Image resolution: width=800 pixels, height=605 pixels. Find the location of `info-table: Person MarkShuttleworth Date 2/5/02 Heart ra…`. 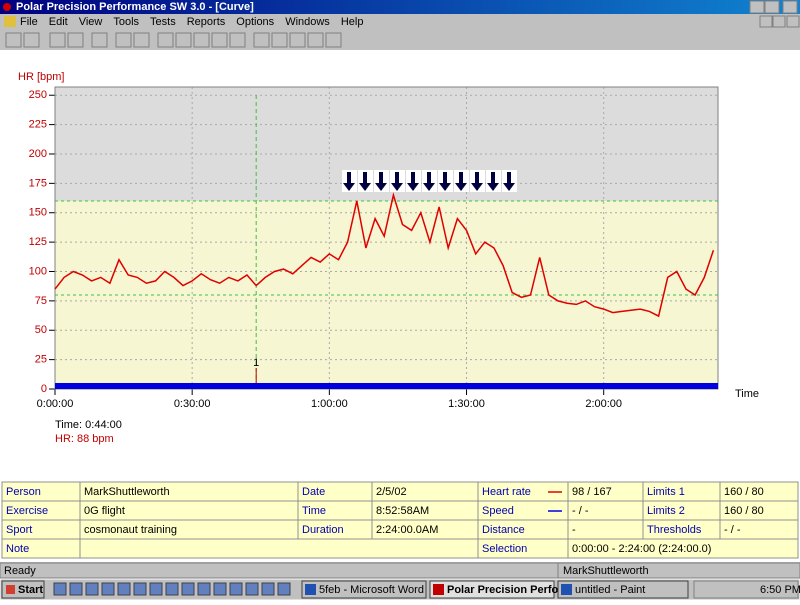

info-table: Person MarkShuttleworth Date 2/5/02 Heart ra… is located at coordinates (400, 520).